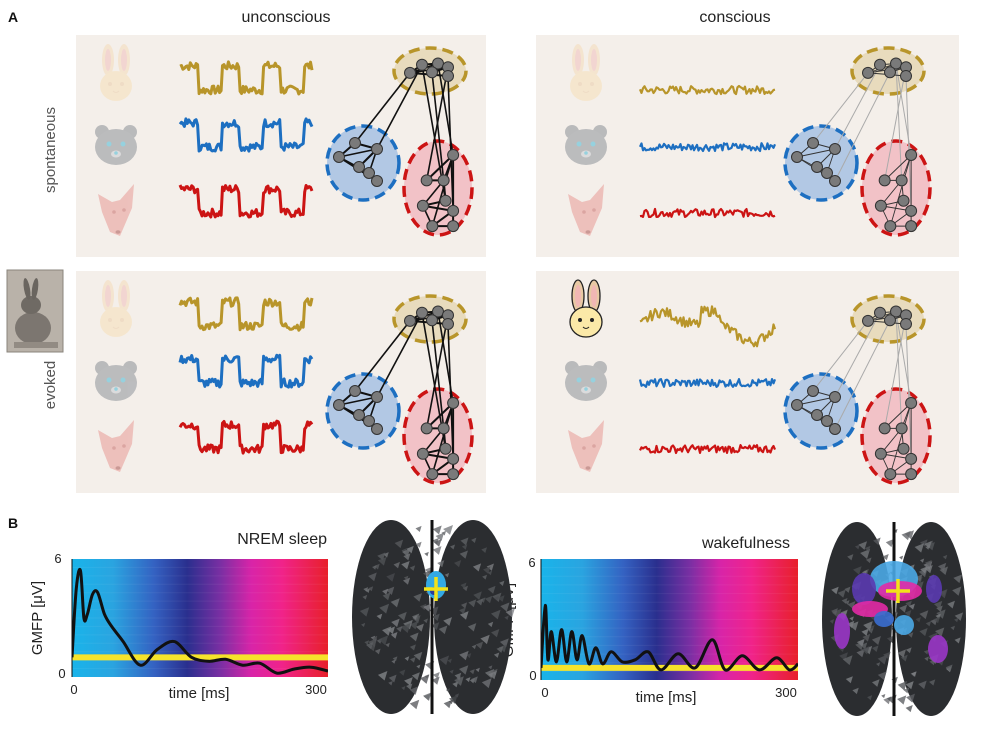 This screenshot has height=729, width=982. What do you see at coordinates (50, 150) in the screenshot?
I see `row-title-spontaneous: spontaneous` at bounding box center [50, 150].